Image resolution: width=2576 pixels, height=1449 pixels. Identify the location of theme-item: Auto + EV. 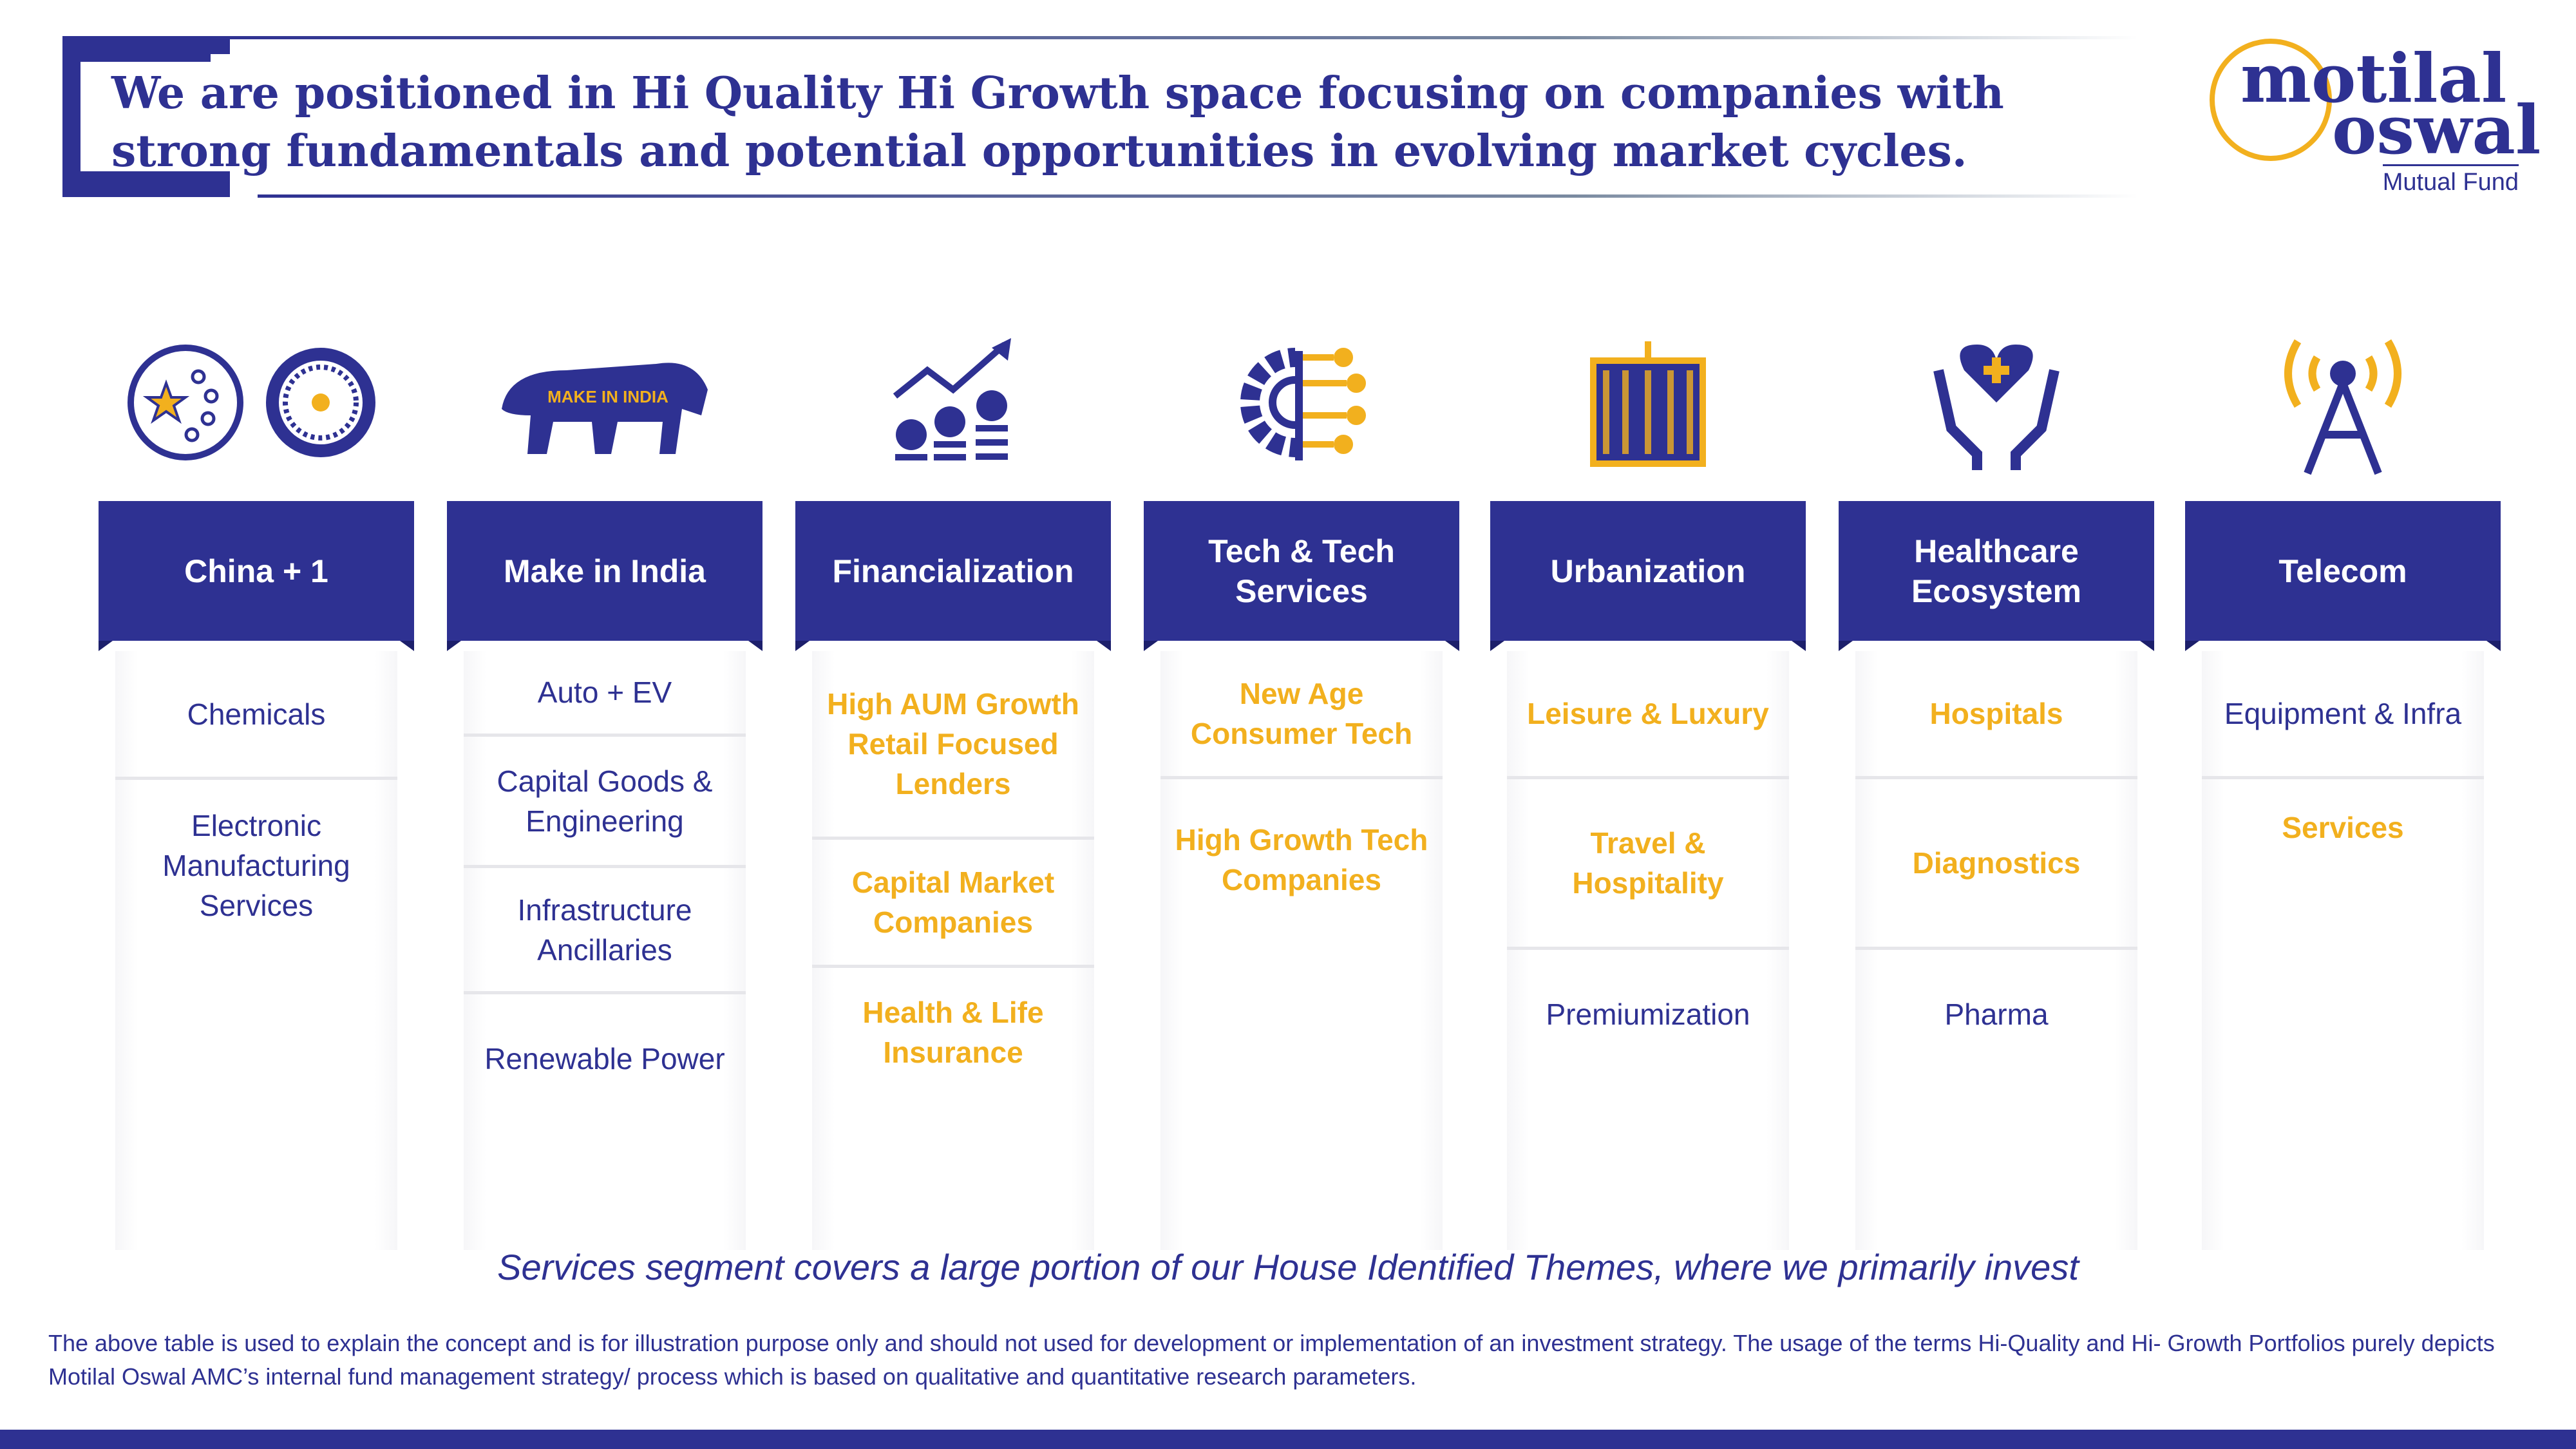
(605, 694).